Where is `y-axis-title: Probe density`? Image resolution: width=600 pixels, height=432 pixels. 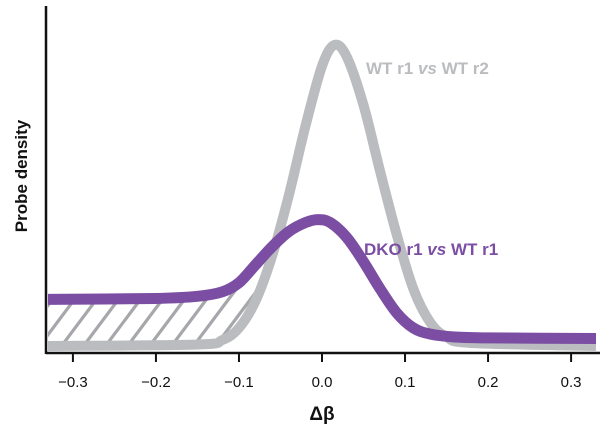 y-axis-title: Probe density is located at coordinates (21, 175).